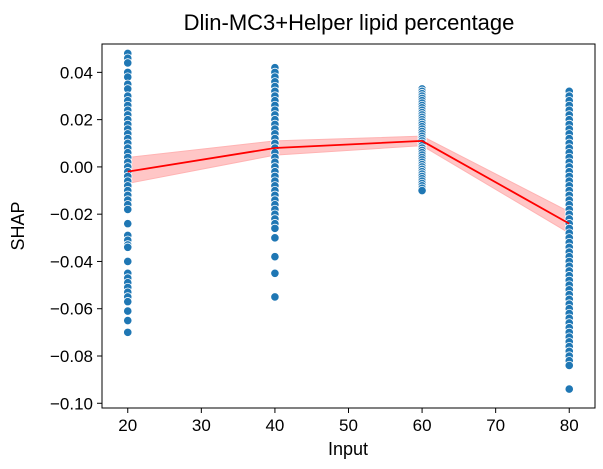  What do you see at coordinates (76, 120) in the screenshot?
I see `y-tick-label: 0.02` at bounding box center [76, 120].